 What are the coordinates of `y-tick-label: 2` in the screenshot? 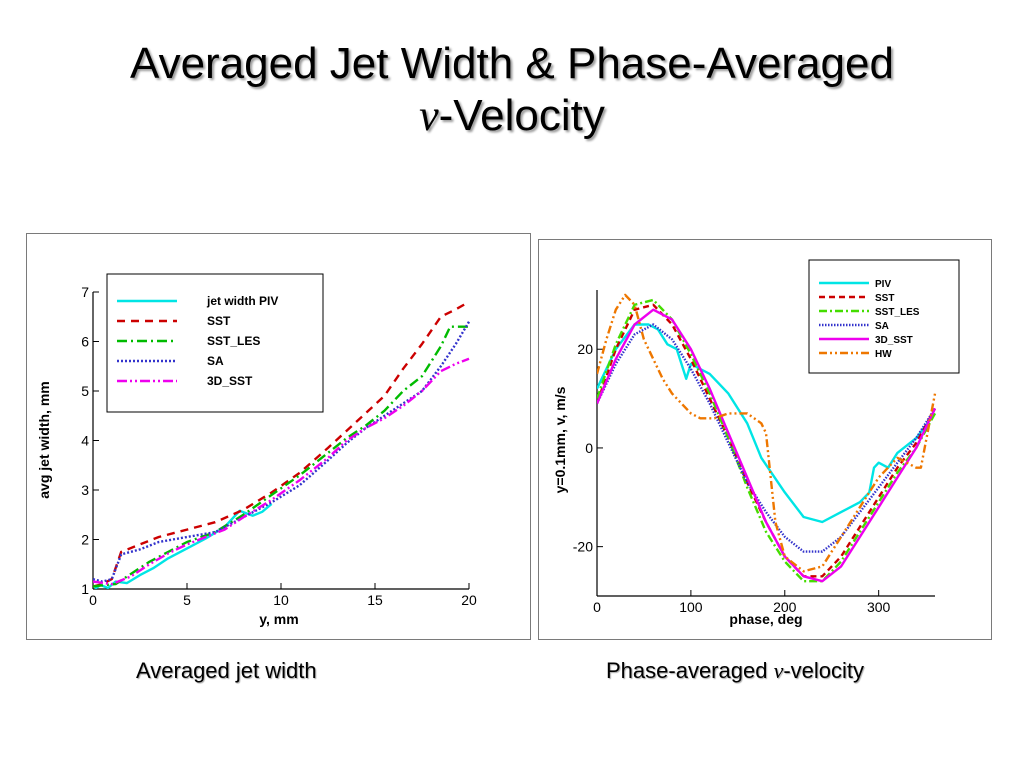 It's located at (85, 540).